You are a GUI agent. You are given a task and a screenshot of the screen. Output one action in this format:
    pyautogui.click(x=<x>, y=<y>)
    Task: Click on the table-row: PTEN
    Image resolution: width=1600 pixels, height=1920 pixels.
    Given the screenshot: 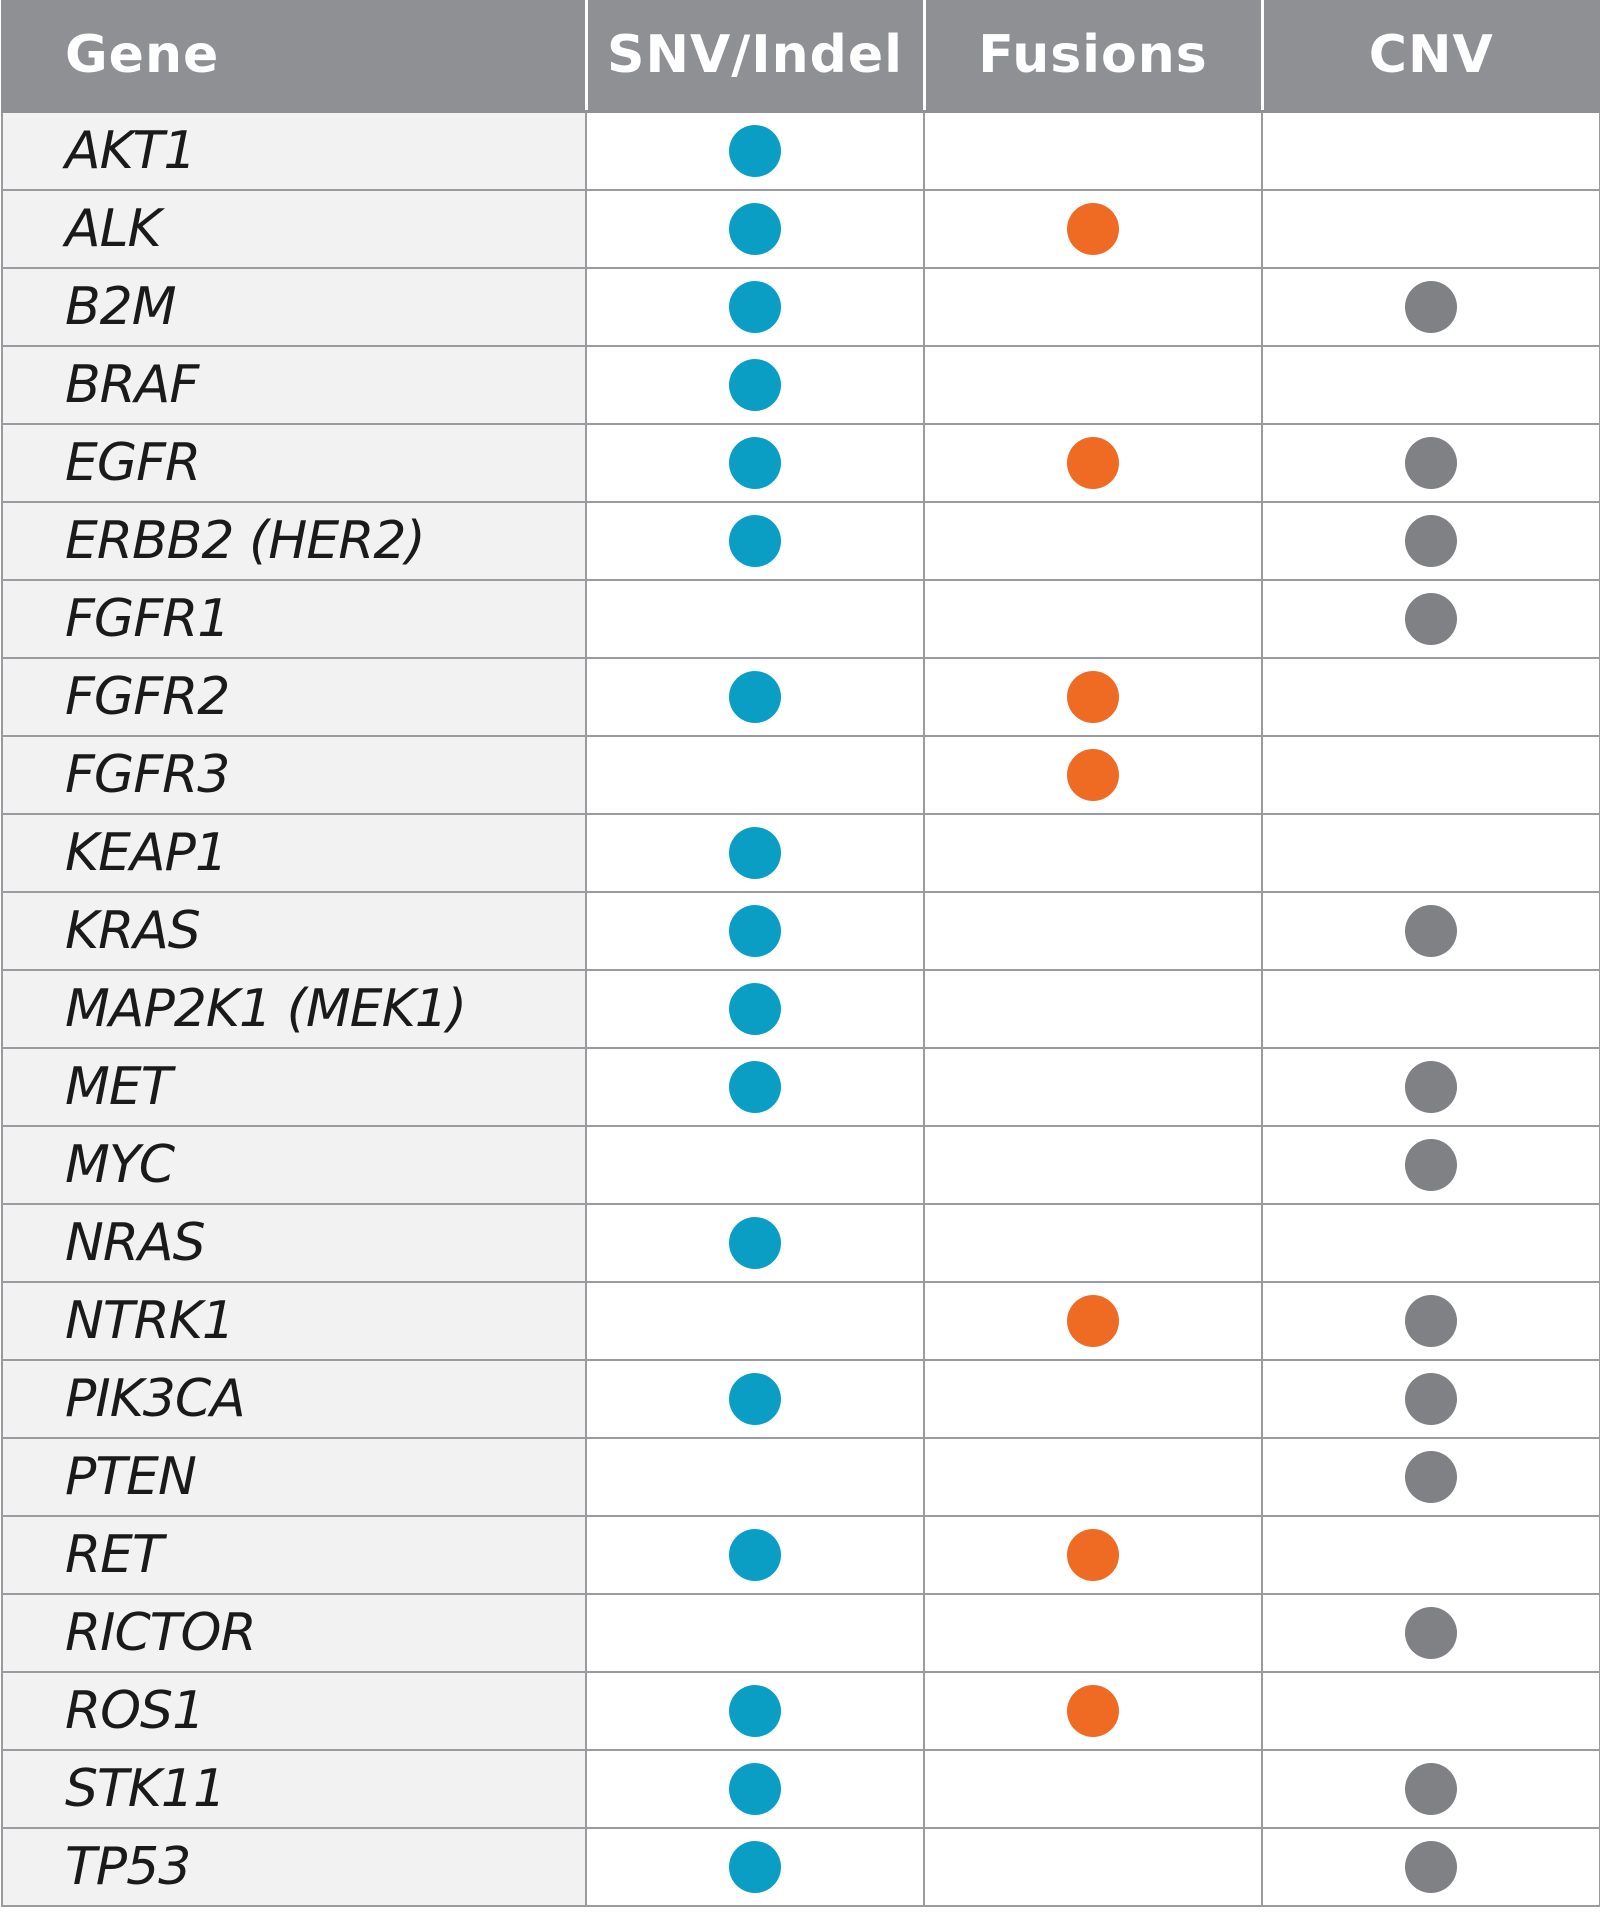 What is the action you would take?
    pyautogui.click(x=800, y=1477)
    